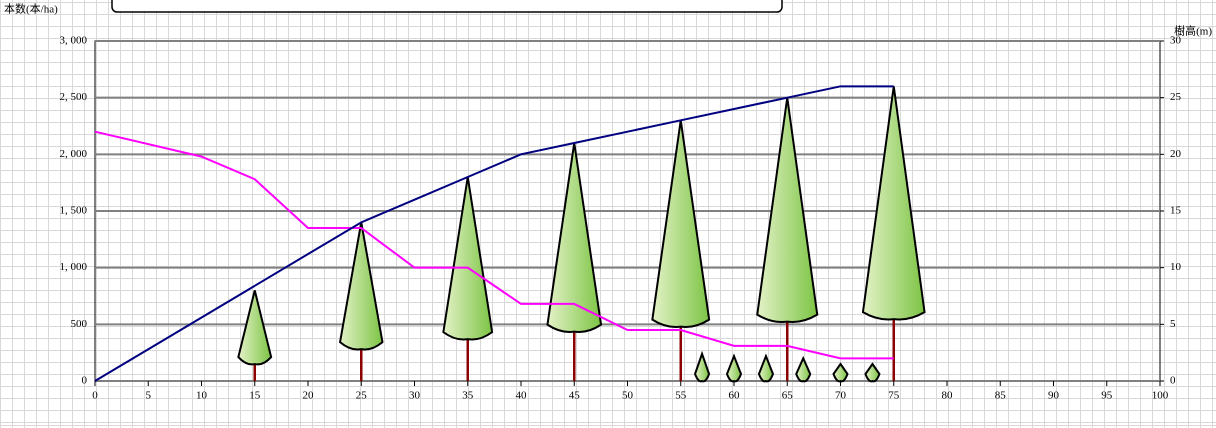 The image size is (1216, 428). I want to click on x-tick-label: 30, so click(415, 396).